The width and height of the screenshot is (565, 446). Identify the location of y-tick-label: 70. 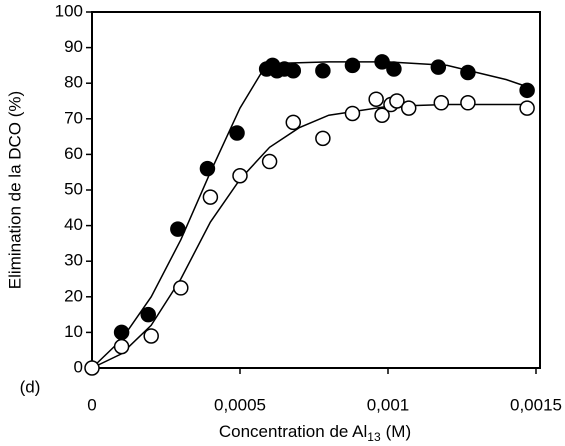
(73, 117).